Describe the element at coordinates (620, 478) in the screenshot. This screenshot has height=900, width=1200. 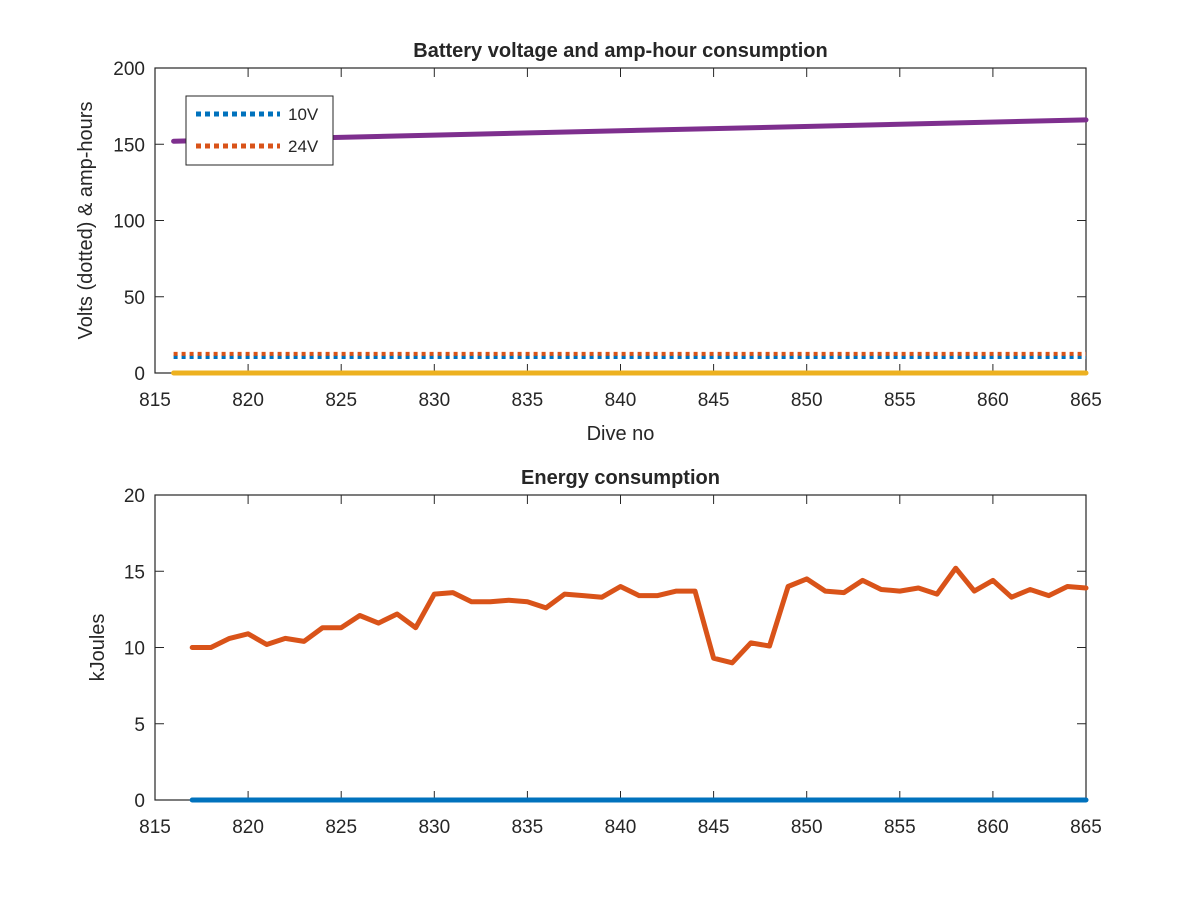
I see `bottom-chart-title: Energy consumption` at that location.